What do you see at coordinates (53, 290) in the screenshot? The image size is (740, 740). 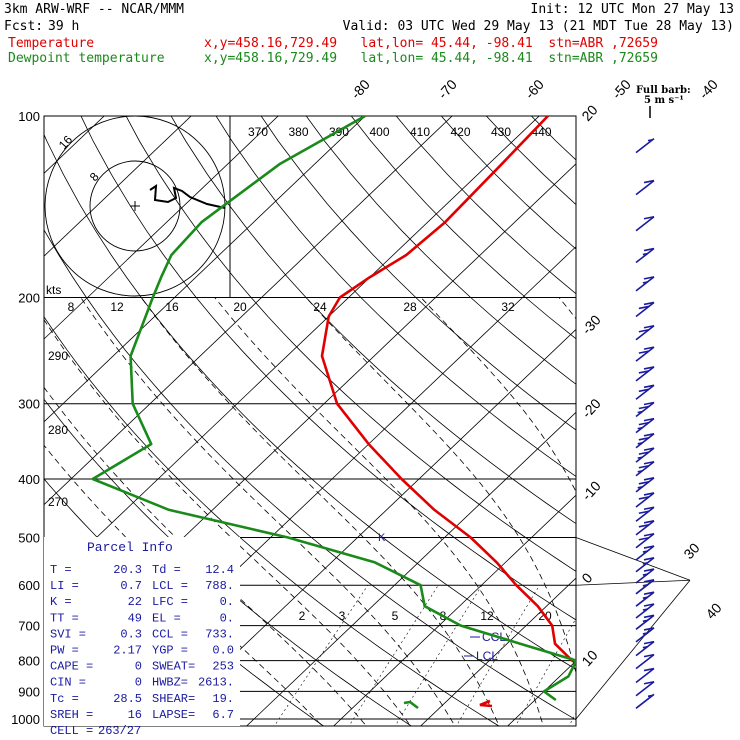 I see `hodograph-units-label: kts` at bounding box center [53, 290].